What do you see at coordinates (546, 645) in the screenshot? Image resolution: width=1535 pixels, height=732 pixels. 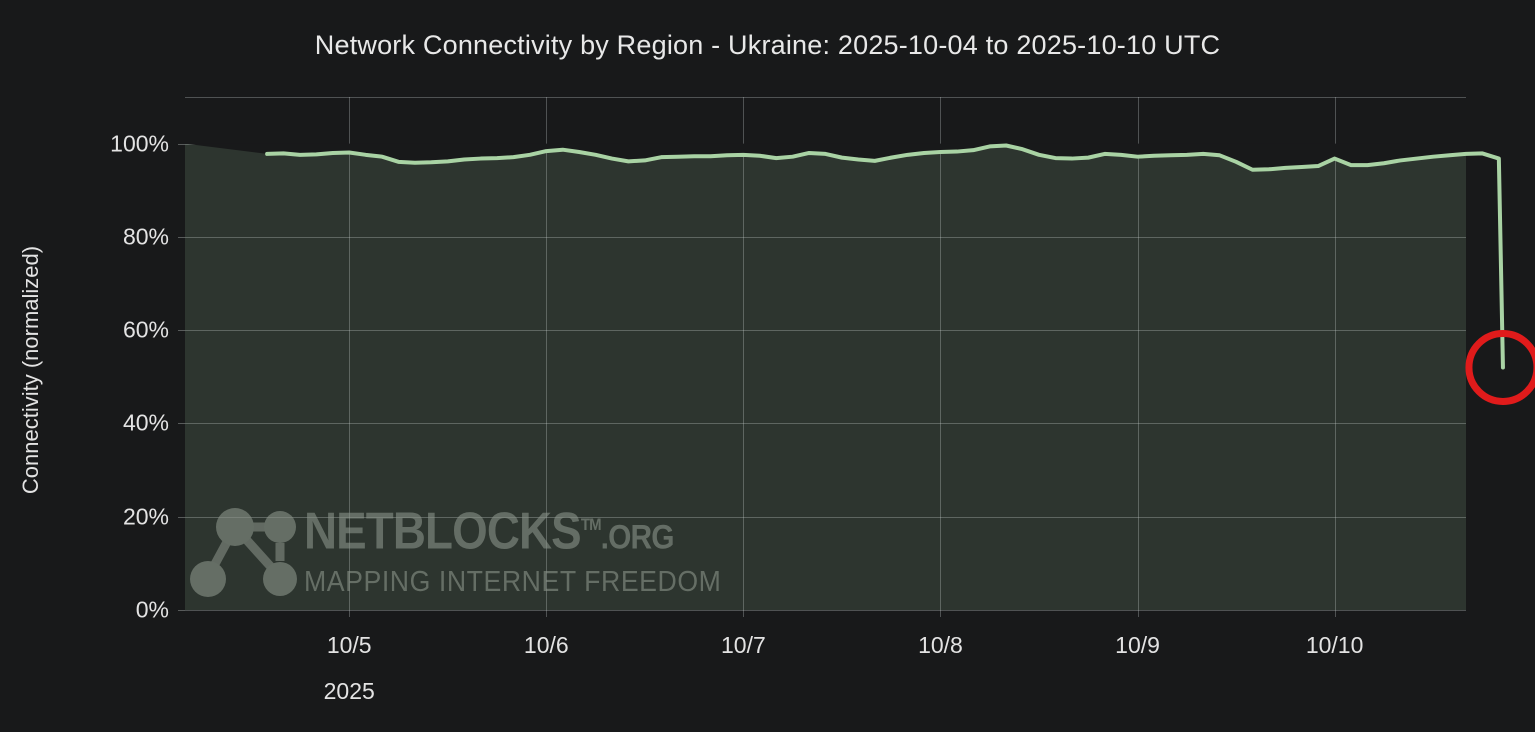 I see `x-tick-label: 10/6` at bounding box center [546, 645].